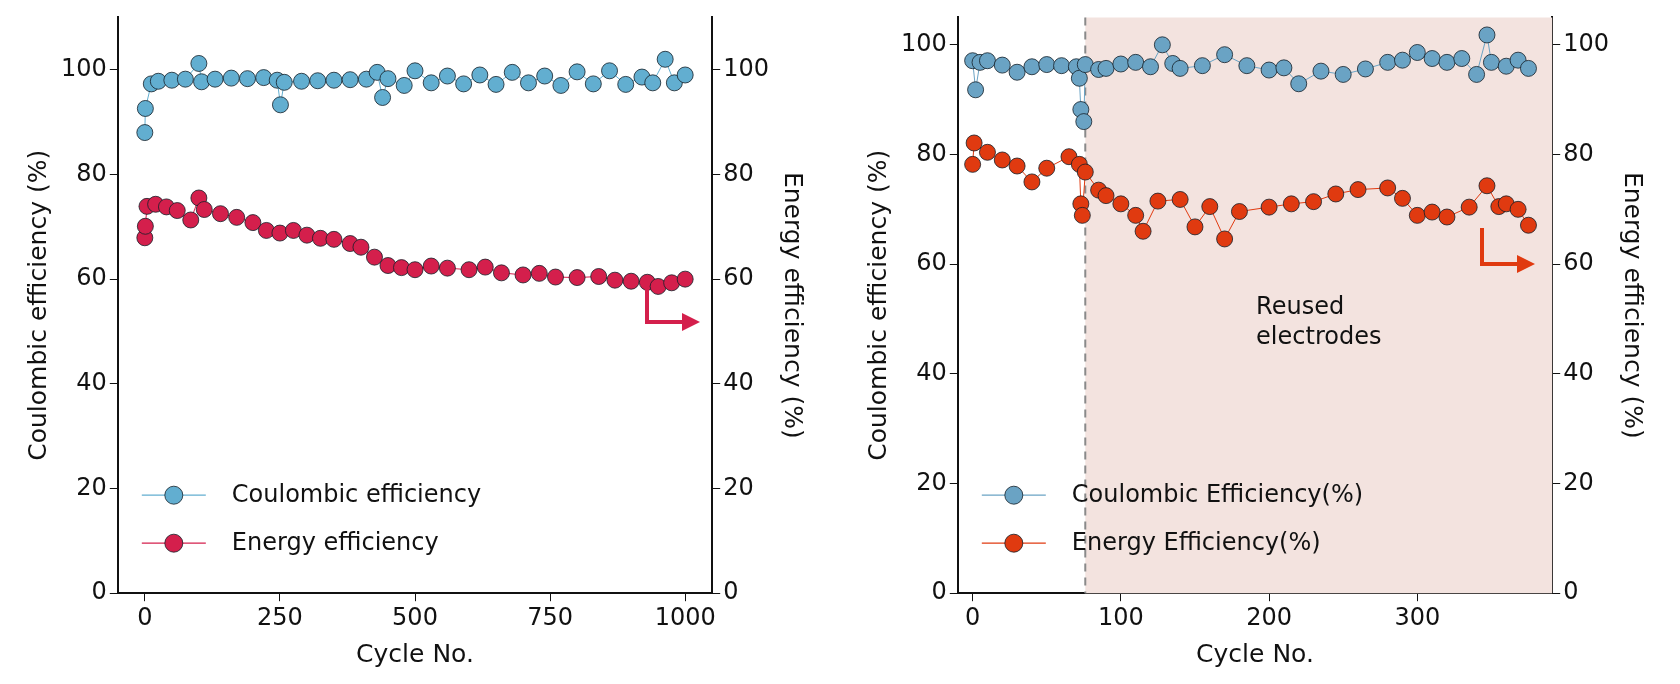 Image resolution: width=1680 pixels, height=684 pixels. Describe the element at coordinates (335, 542) in the screenshot. I see `legend-label: Energy efficiency` at that location.